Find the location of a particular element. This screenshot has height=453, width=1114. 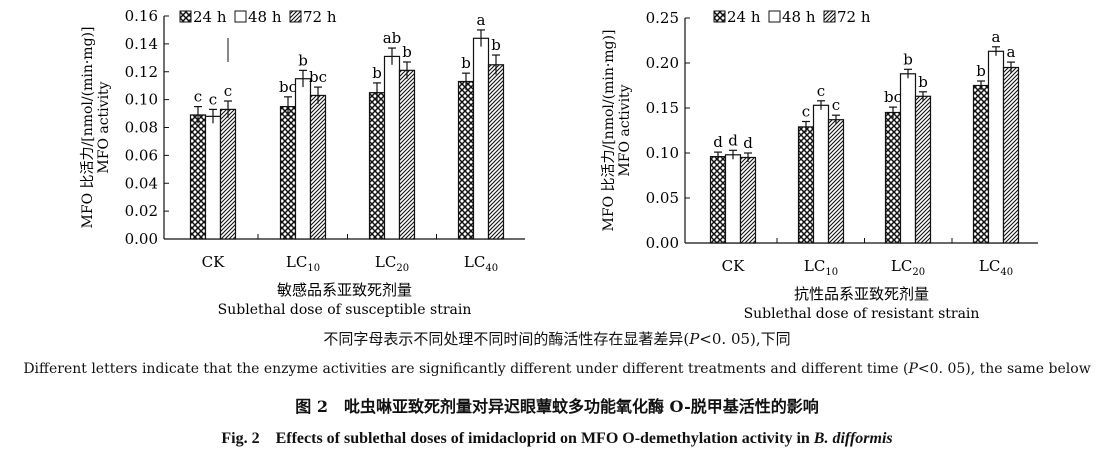

note-cn-text: 不同字母表示不同处理不同时间的酶活性存在显著差异( is located at coordinates (506, 339).